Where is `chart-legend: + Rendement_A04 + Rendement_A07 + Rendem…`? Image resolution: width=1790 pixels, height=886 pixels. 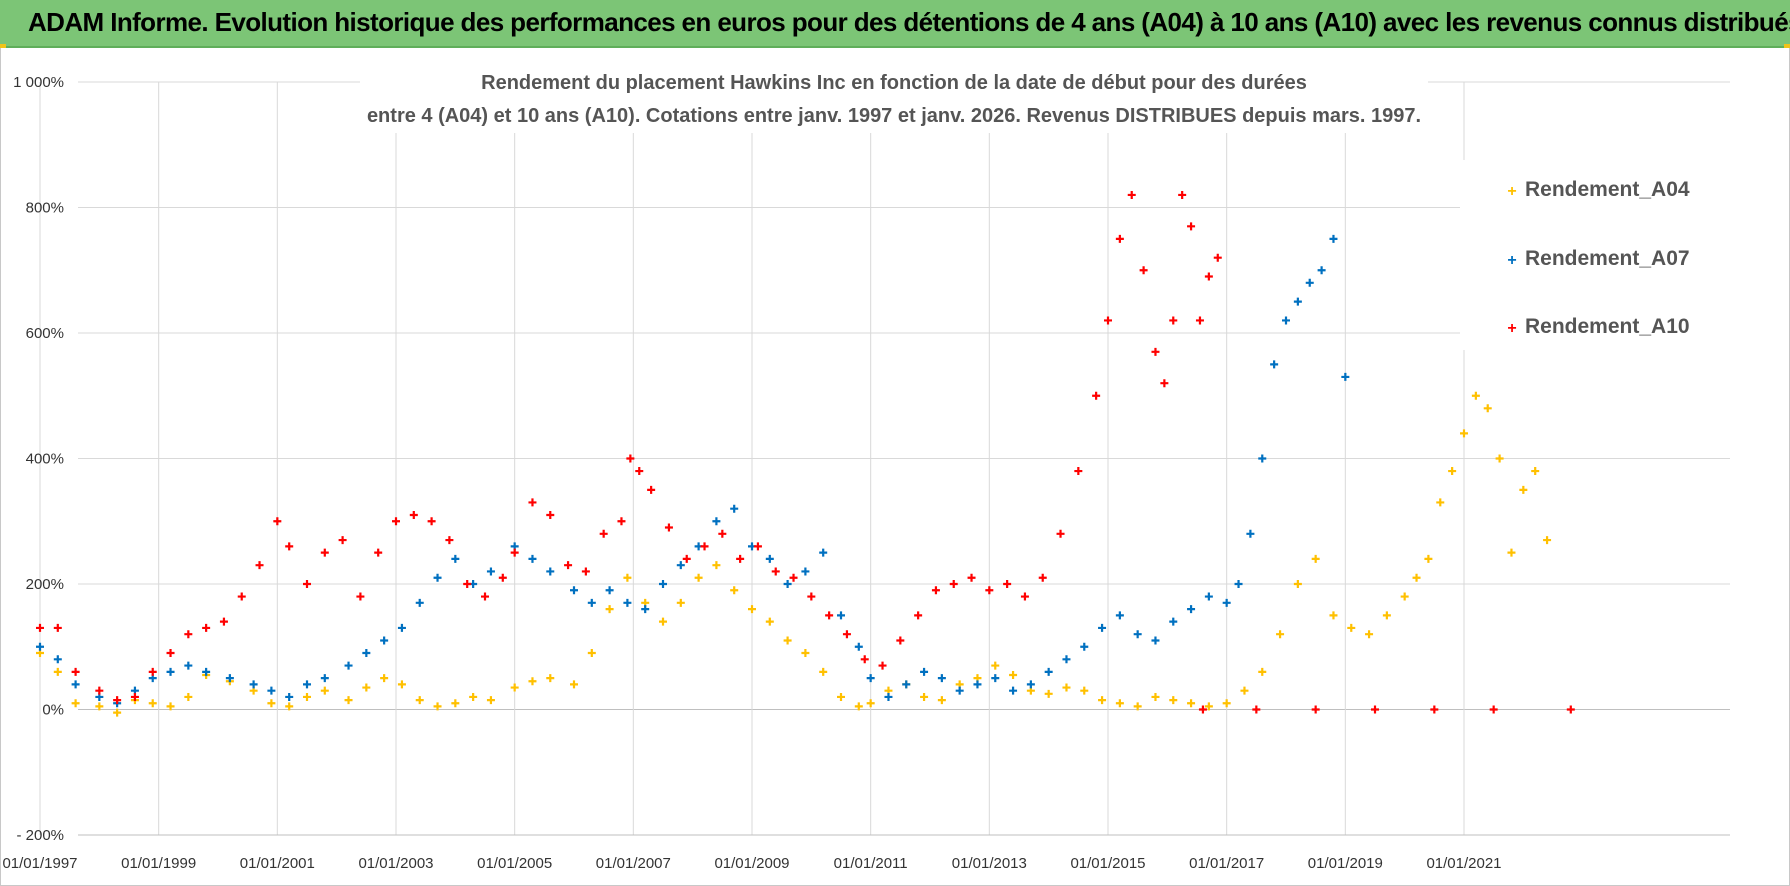 chart-legend: + Rendement_A04 + Rendement_A07 + Rendem… is located at coordinates (1595, 255).